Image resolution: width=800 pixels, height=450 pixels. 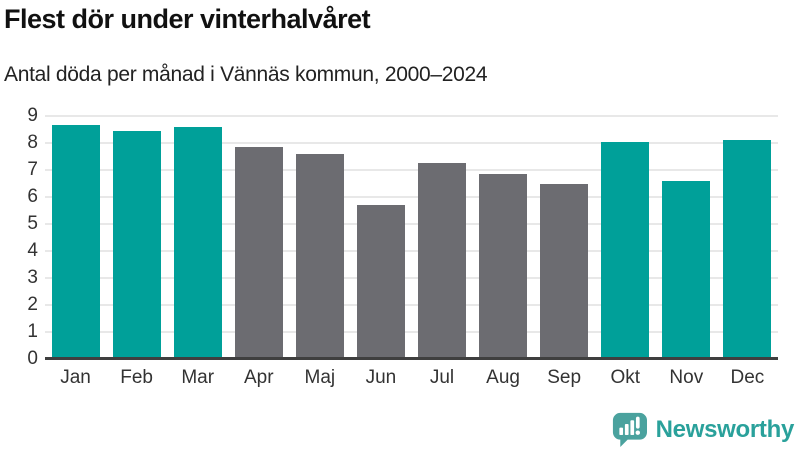 What do you see at coordinates (32, 277) in the screenshot?
I see `y-tick-label-3: 3` at bounding box center [32, 277].